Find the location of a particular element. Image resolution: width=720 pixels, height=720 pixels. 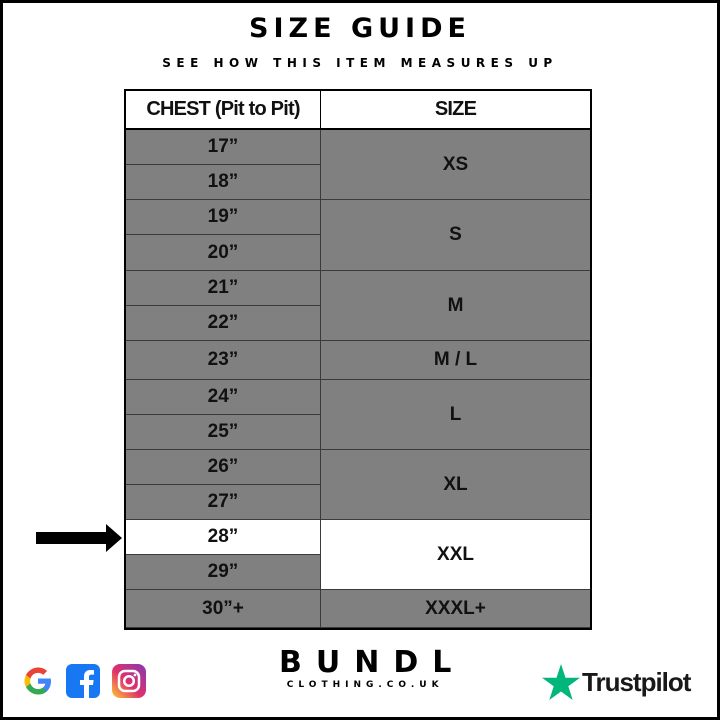

chest-cell: 23” is located at coordinates (223, 360).